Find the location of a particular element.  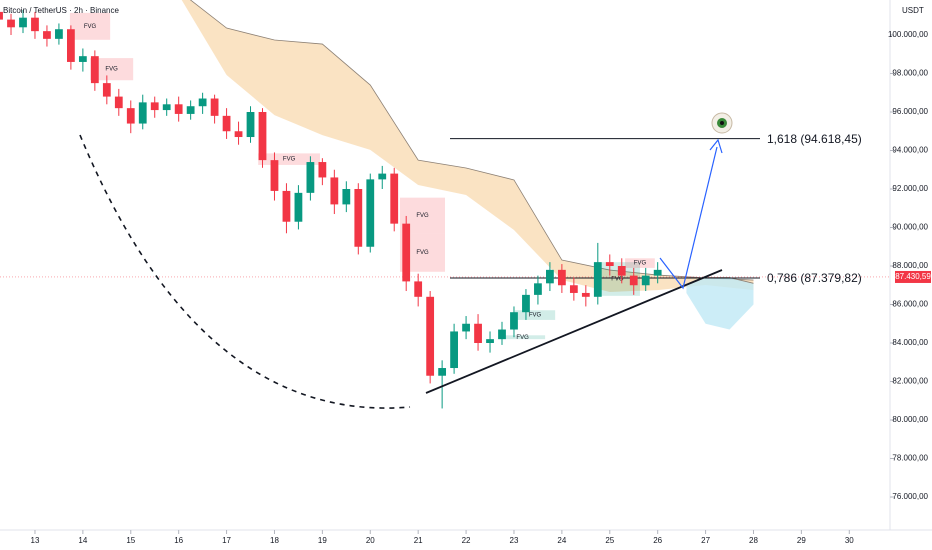

x-tick-label: 27 is located at coordinates (705, 540).